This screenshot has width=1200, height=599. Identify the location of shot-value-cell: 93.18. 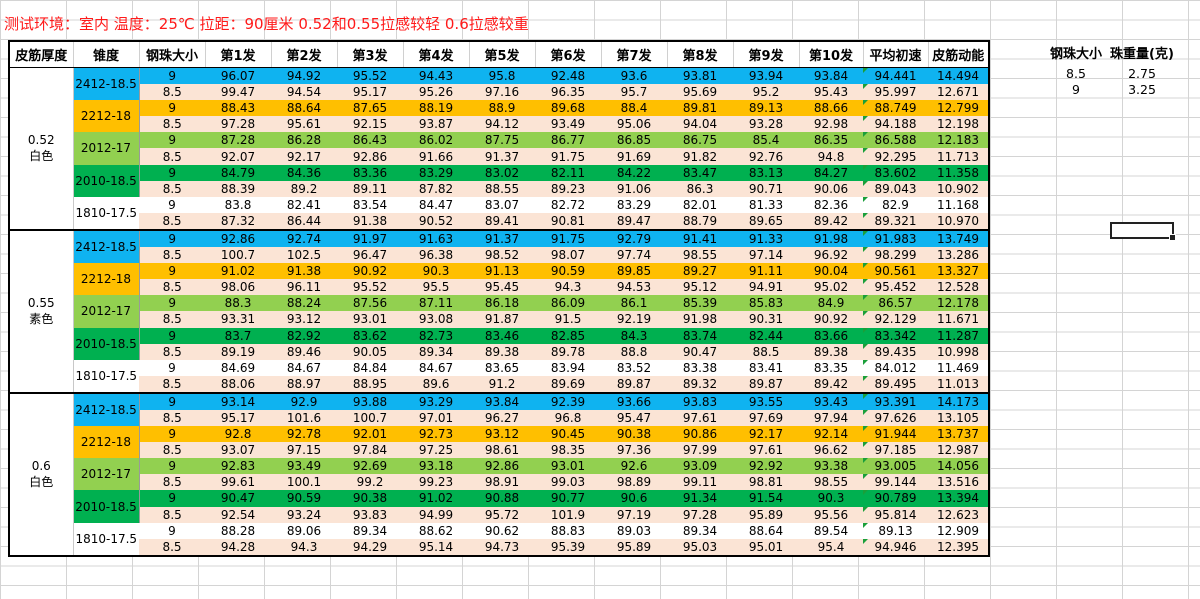
(436, 466).